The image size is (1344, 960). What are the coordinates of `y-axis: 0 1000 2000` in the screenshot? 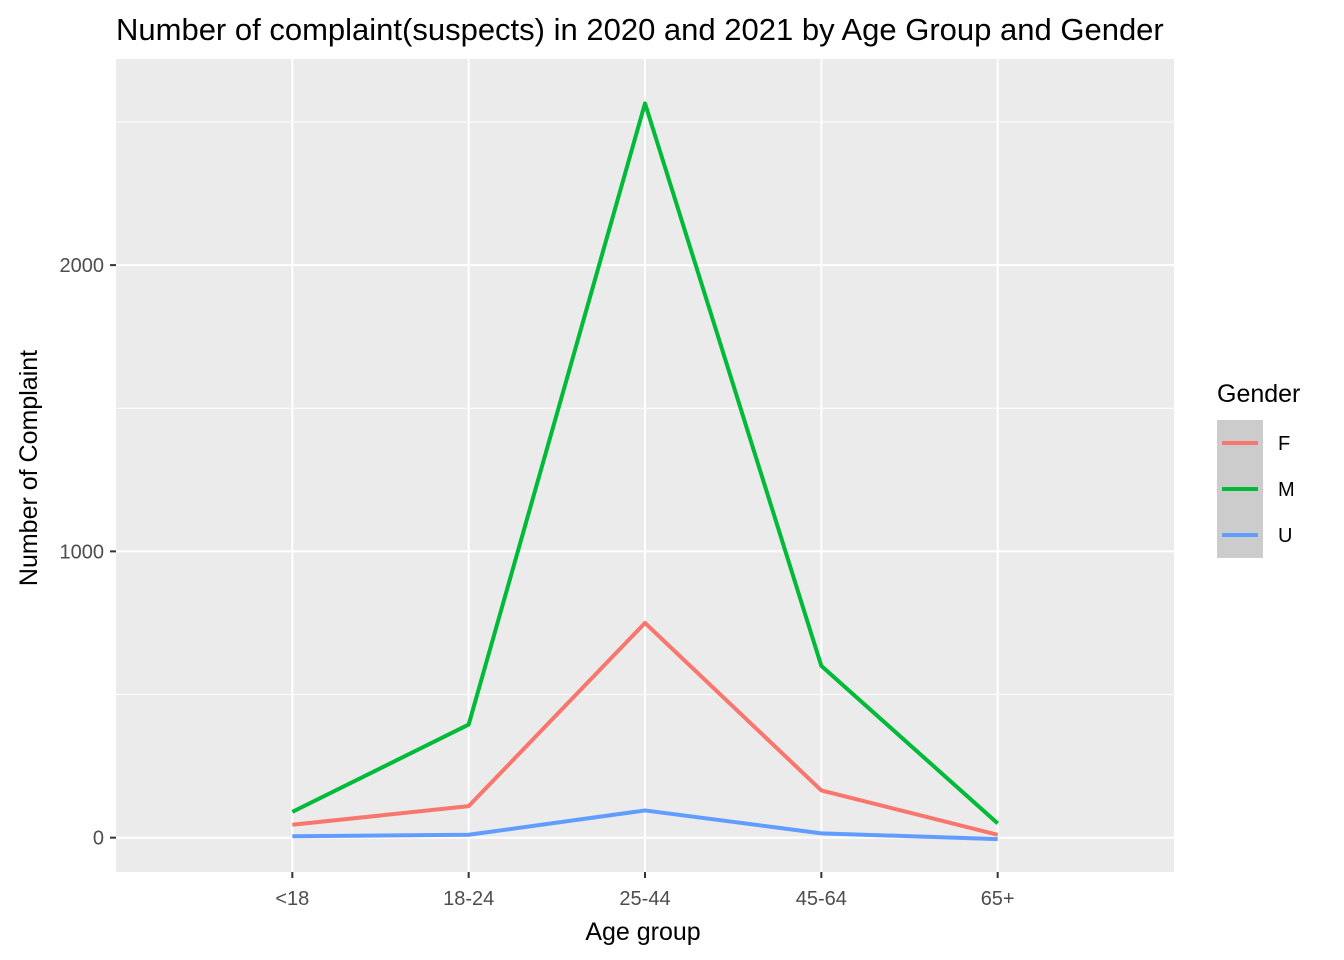 It's located at (88, 552).